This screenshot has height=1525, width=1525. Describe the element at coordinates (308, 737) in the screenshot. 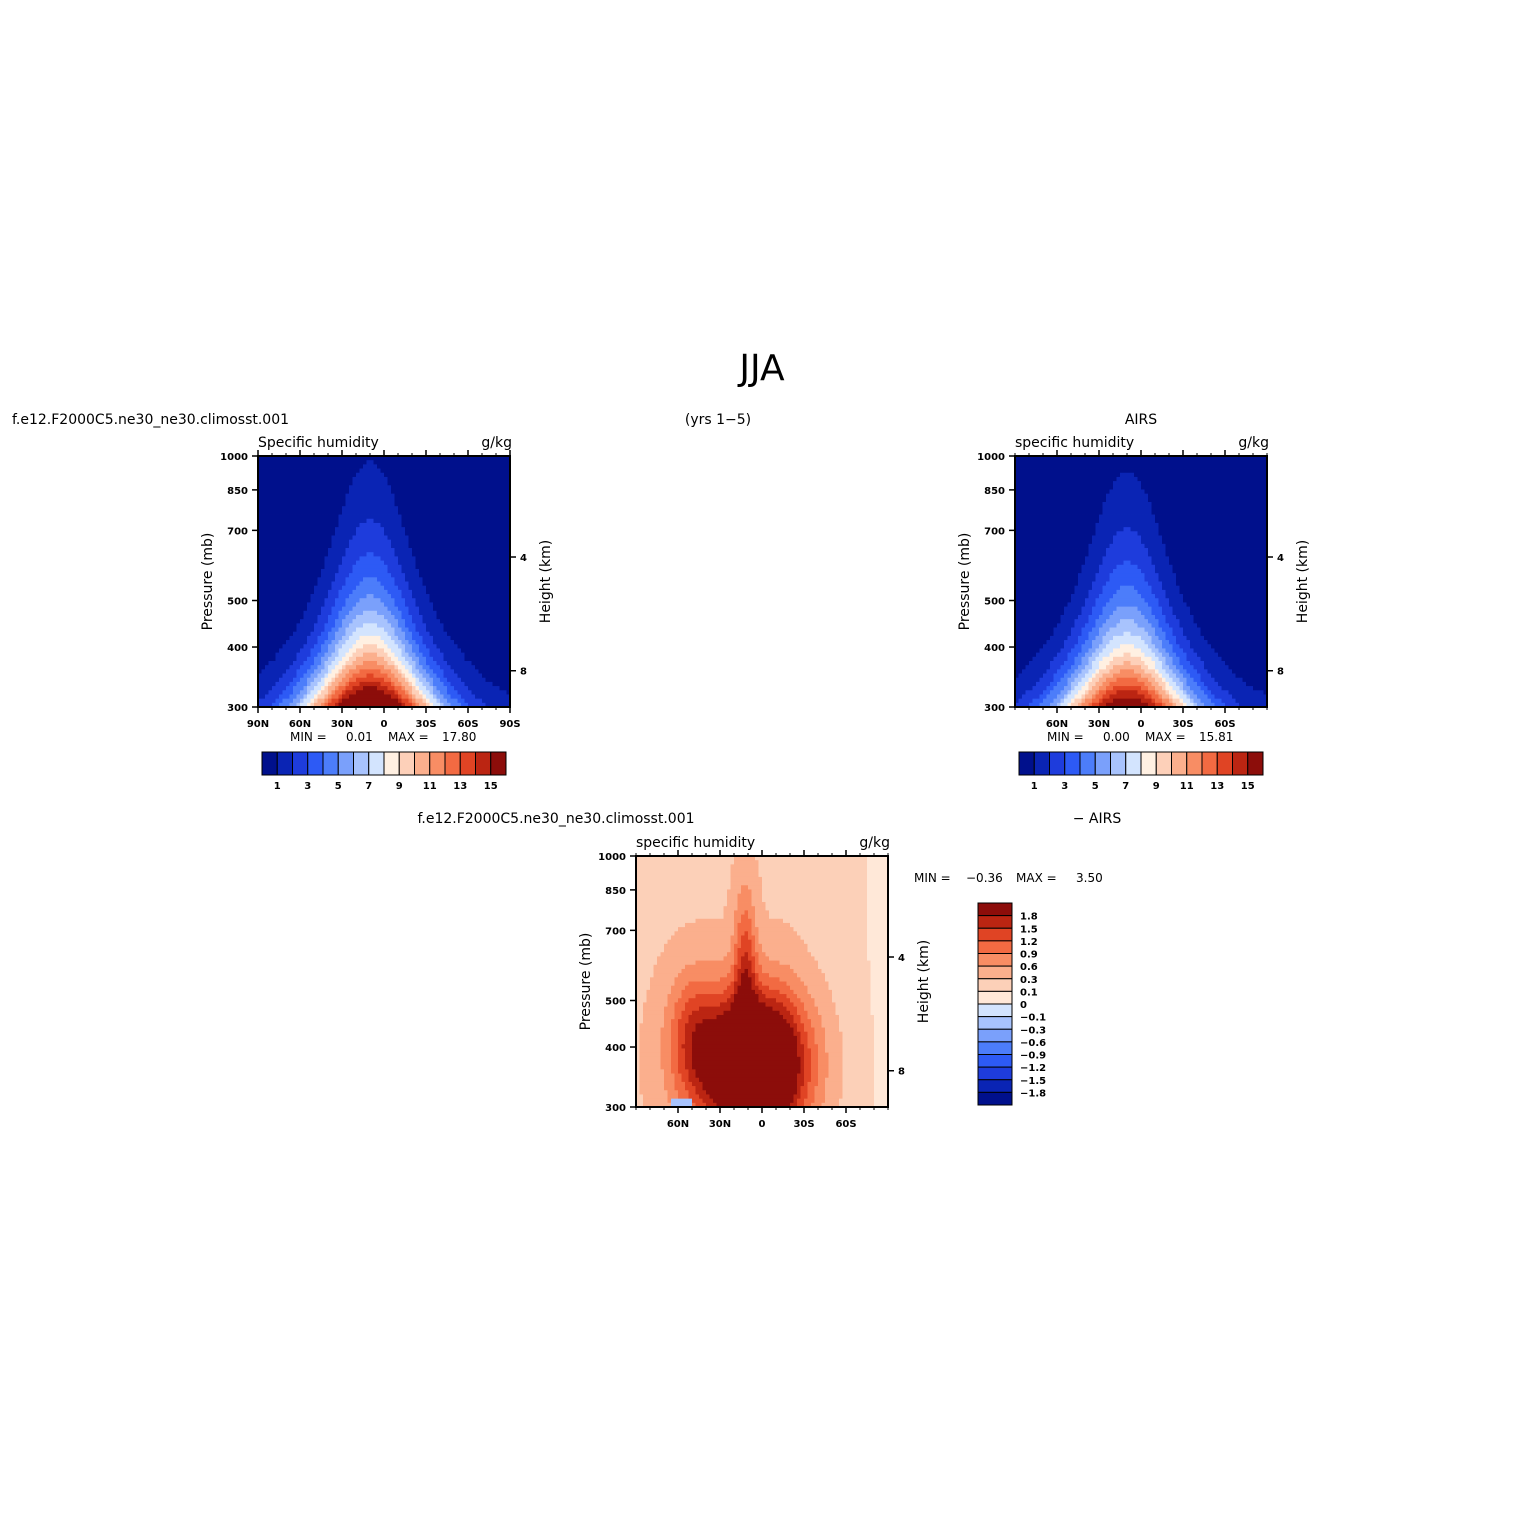

I see `min-label: MIN =` at that location.